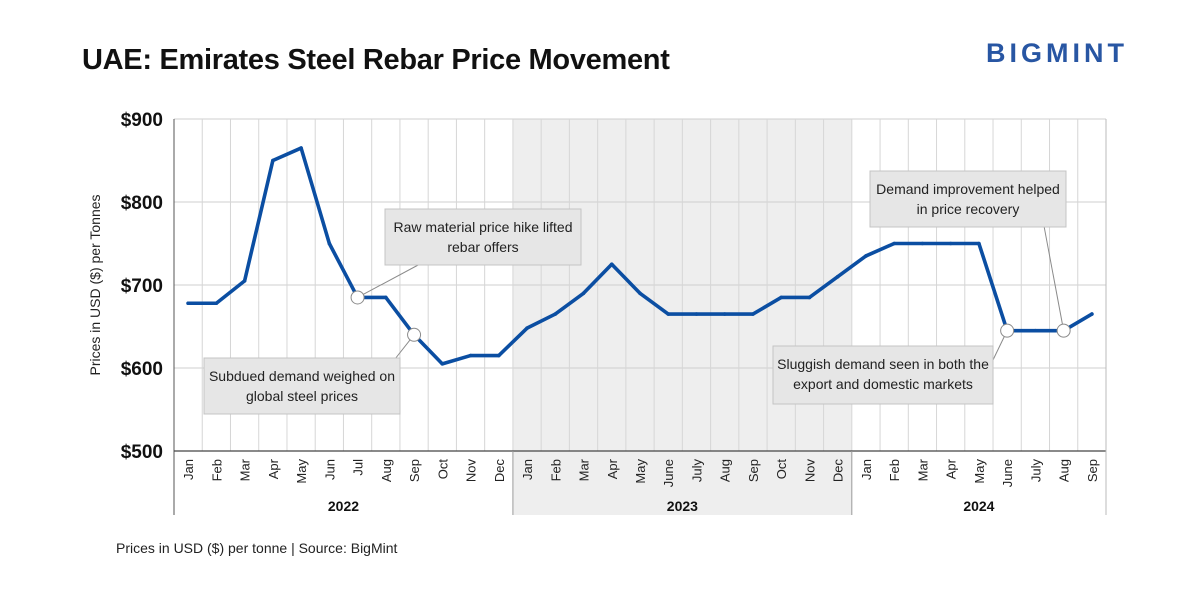 This screenshot has height=600, width=1200. Describe the element at coordinates (968, 209) in the screenshot. I see `callout-text: in price recovery` at that location.